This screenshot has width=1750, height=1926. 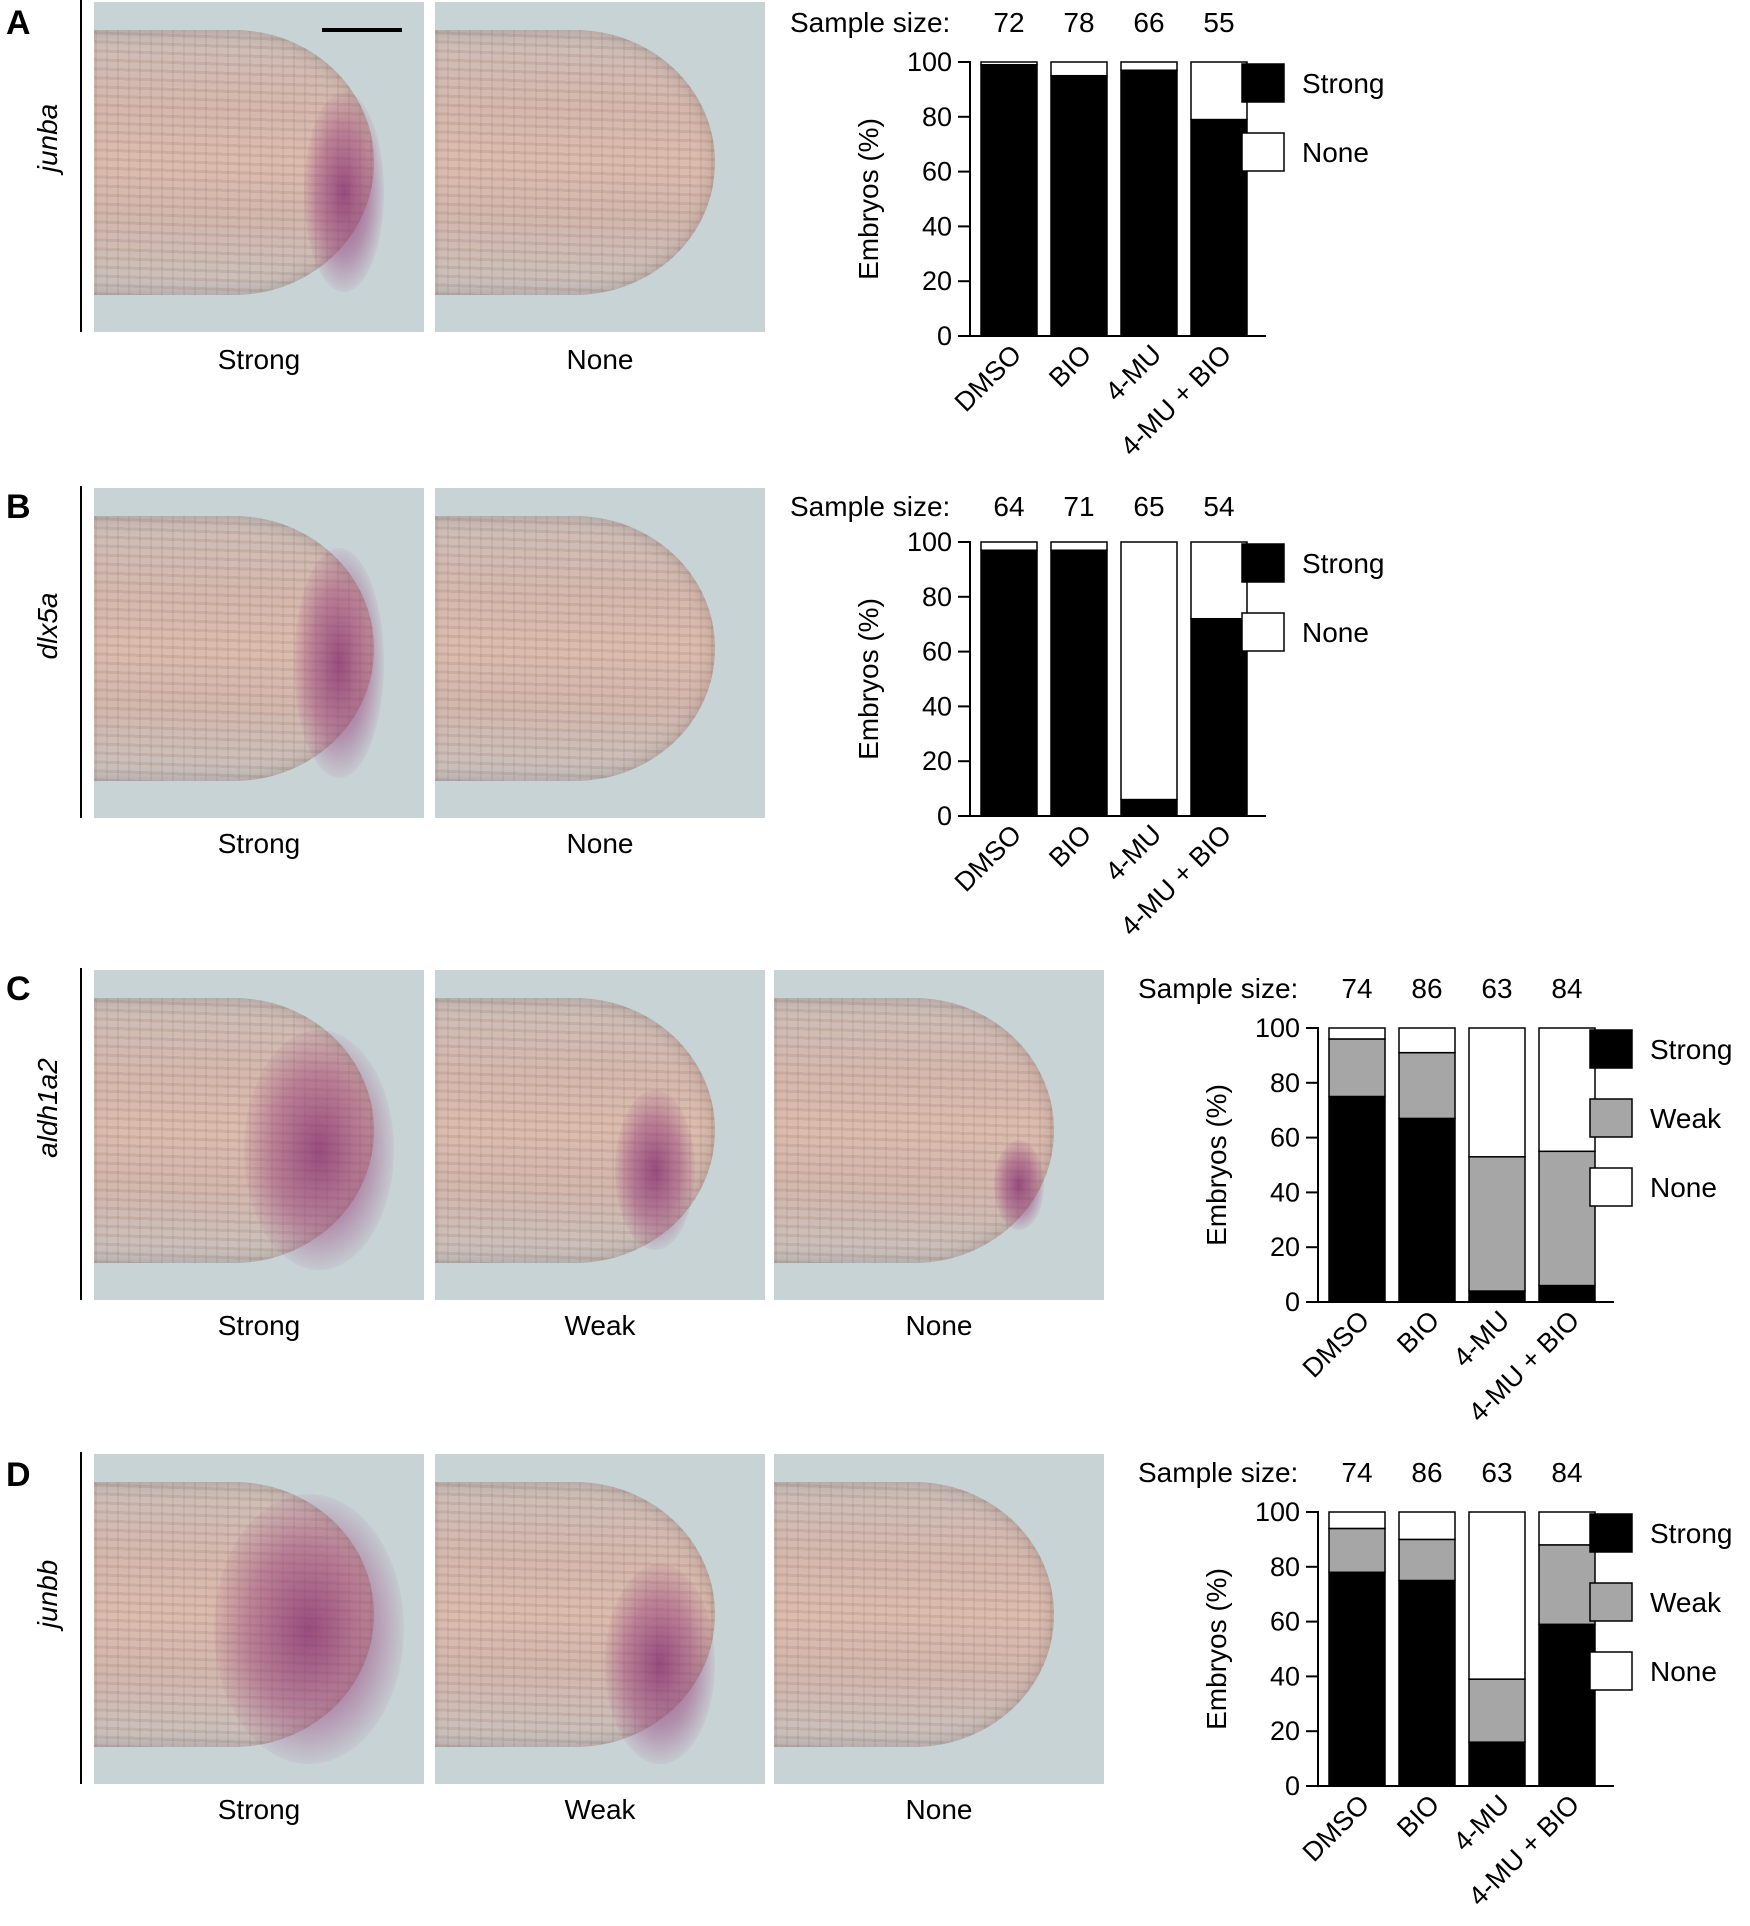 What do you see at coordinates (47, 1594) in the screenshot?
I see `gene-label-d: junbb` at bounding box center [47, 1594].